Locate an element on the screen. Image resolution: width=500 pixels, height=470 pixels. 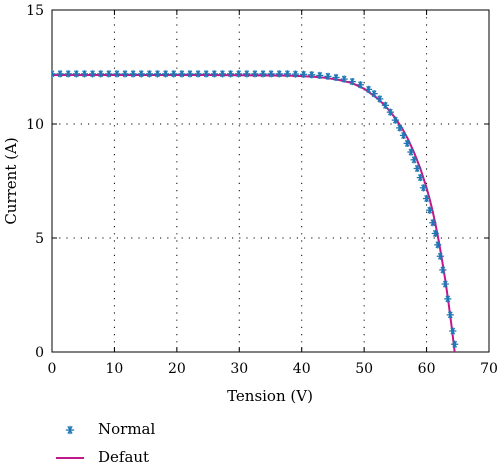
legend-label-defaut: Defaut is located at coordinates (123, 457).